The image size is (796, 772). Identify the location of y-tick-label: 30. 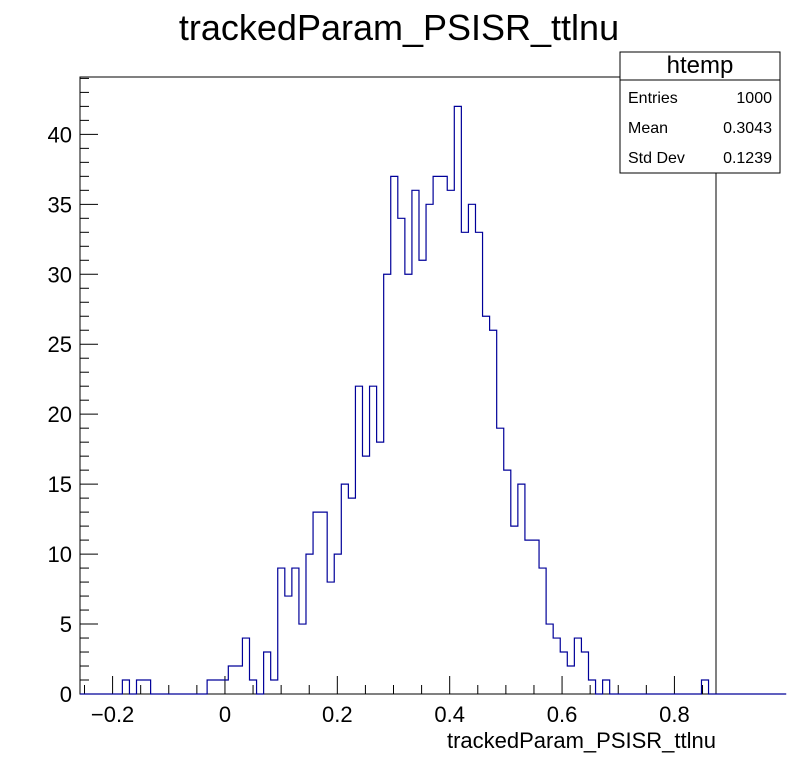
(60, 274).